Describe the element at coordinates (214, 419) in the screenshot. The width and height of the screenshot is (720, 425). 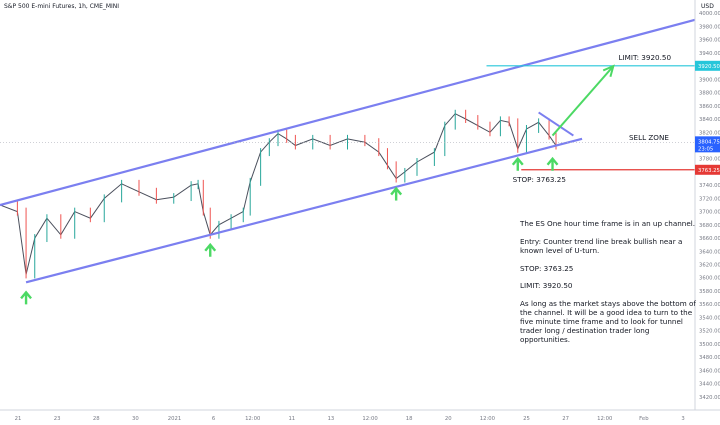
I see `time-tick-label: 6` at that location.